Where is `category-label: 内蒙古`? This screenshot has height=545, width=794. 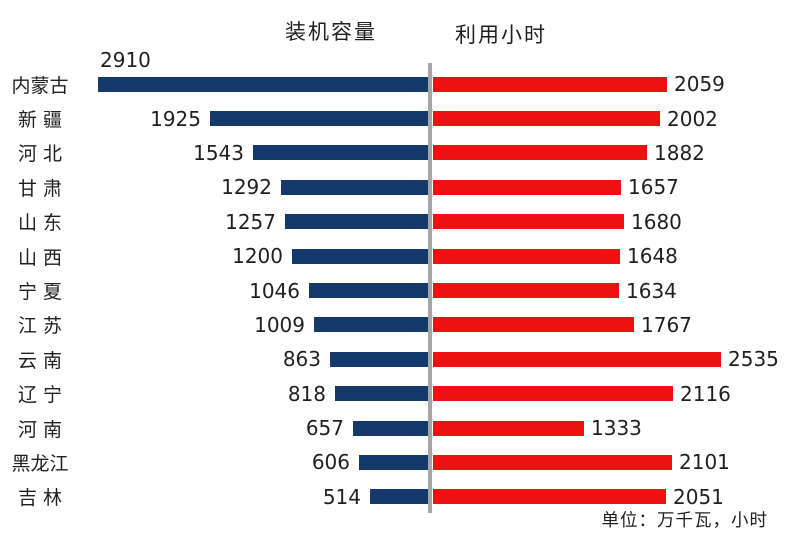
category-label: 内蒙古 is located at coordinates (40, 85).